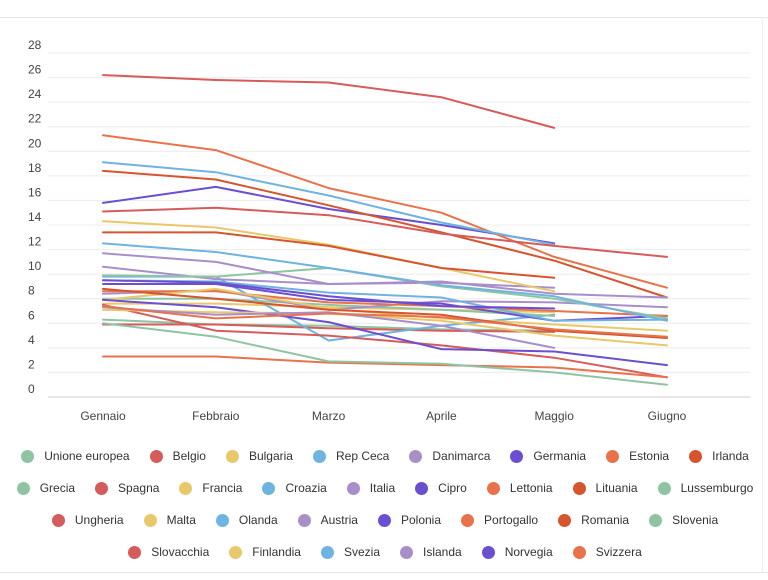 This screenshot has width=768, height=580. What do you see at coordinates (222, 488) in the screenshot?
I see `legend-label: Francia` at bounding box center [222, 488].